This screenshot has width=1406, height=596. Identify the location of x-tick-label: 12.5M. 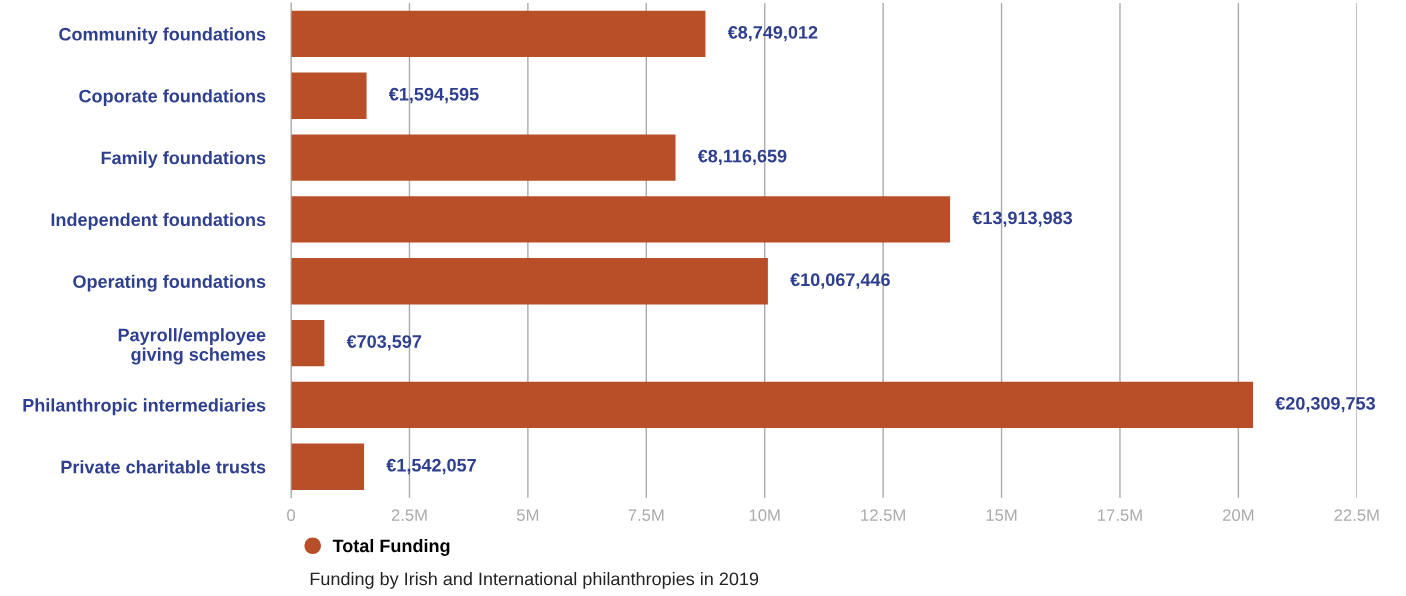
(883, 515).